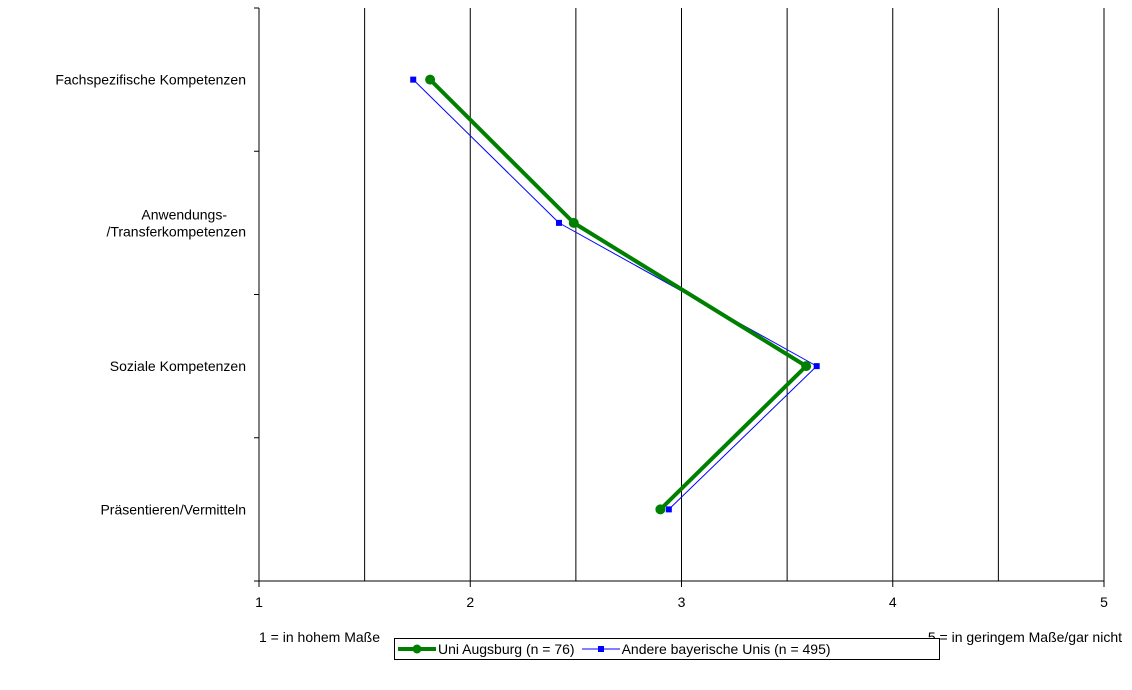 Image resolution: width=1132 pixels, height=690 pixels. Describe the element at coordinates (893, 602) in the screenshot. I see `x-tick-label: 4` at that location.